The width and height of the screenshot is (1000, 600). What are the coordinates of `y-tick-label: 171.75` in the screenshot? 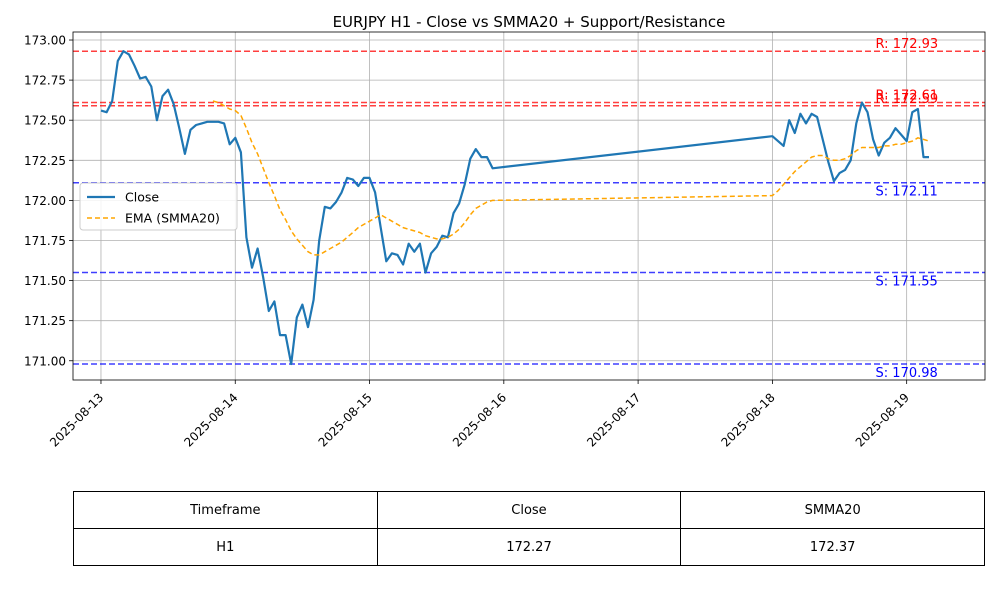 It's located at (45, 241).